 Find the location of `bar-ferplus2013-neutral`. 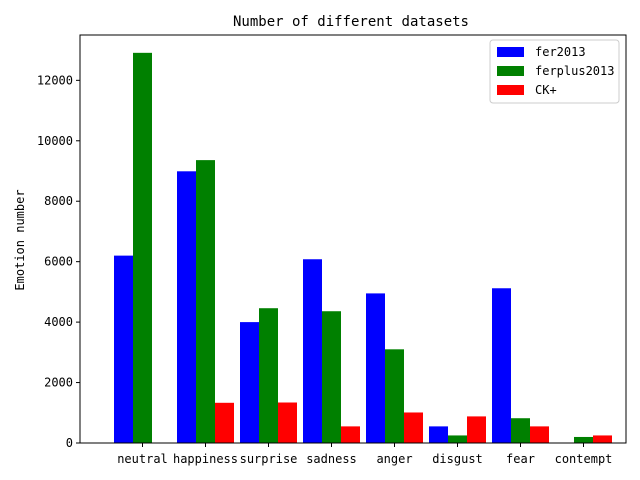

bar-ferplus2013-neutral is located at coordinates (142, 247).